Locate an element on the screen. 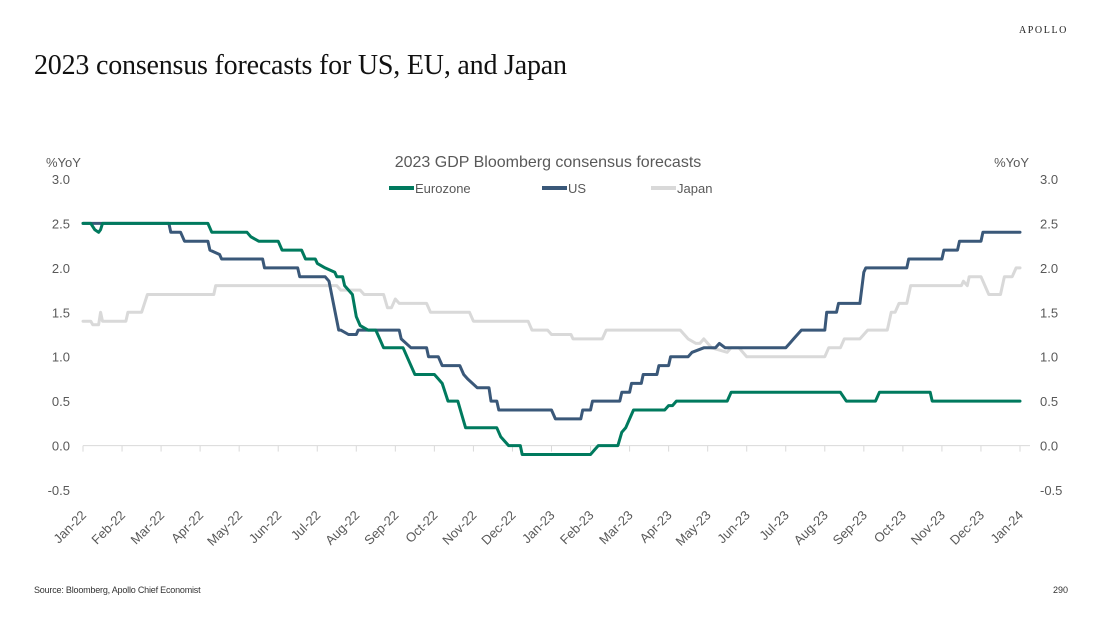 The width and height of the screenshot is (1099, 617). legend-label-us: US is located at coordinates (577, 188).